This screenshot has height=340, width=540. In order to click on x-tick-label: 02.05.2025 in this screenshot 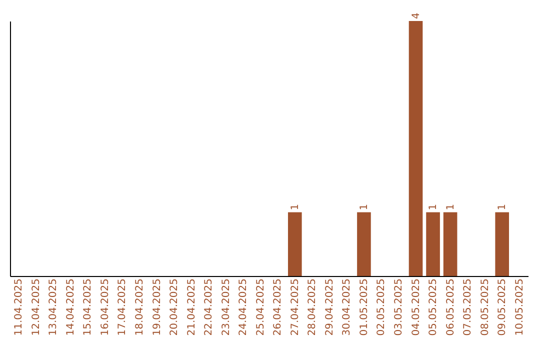, I will do `click(382, 307)`.